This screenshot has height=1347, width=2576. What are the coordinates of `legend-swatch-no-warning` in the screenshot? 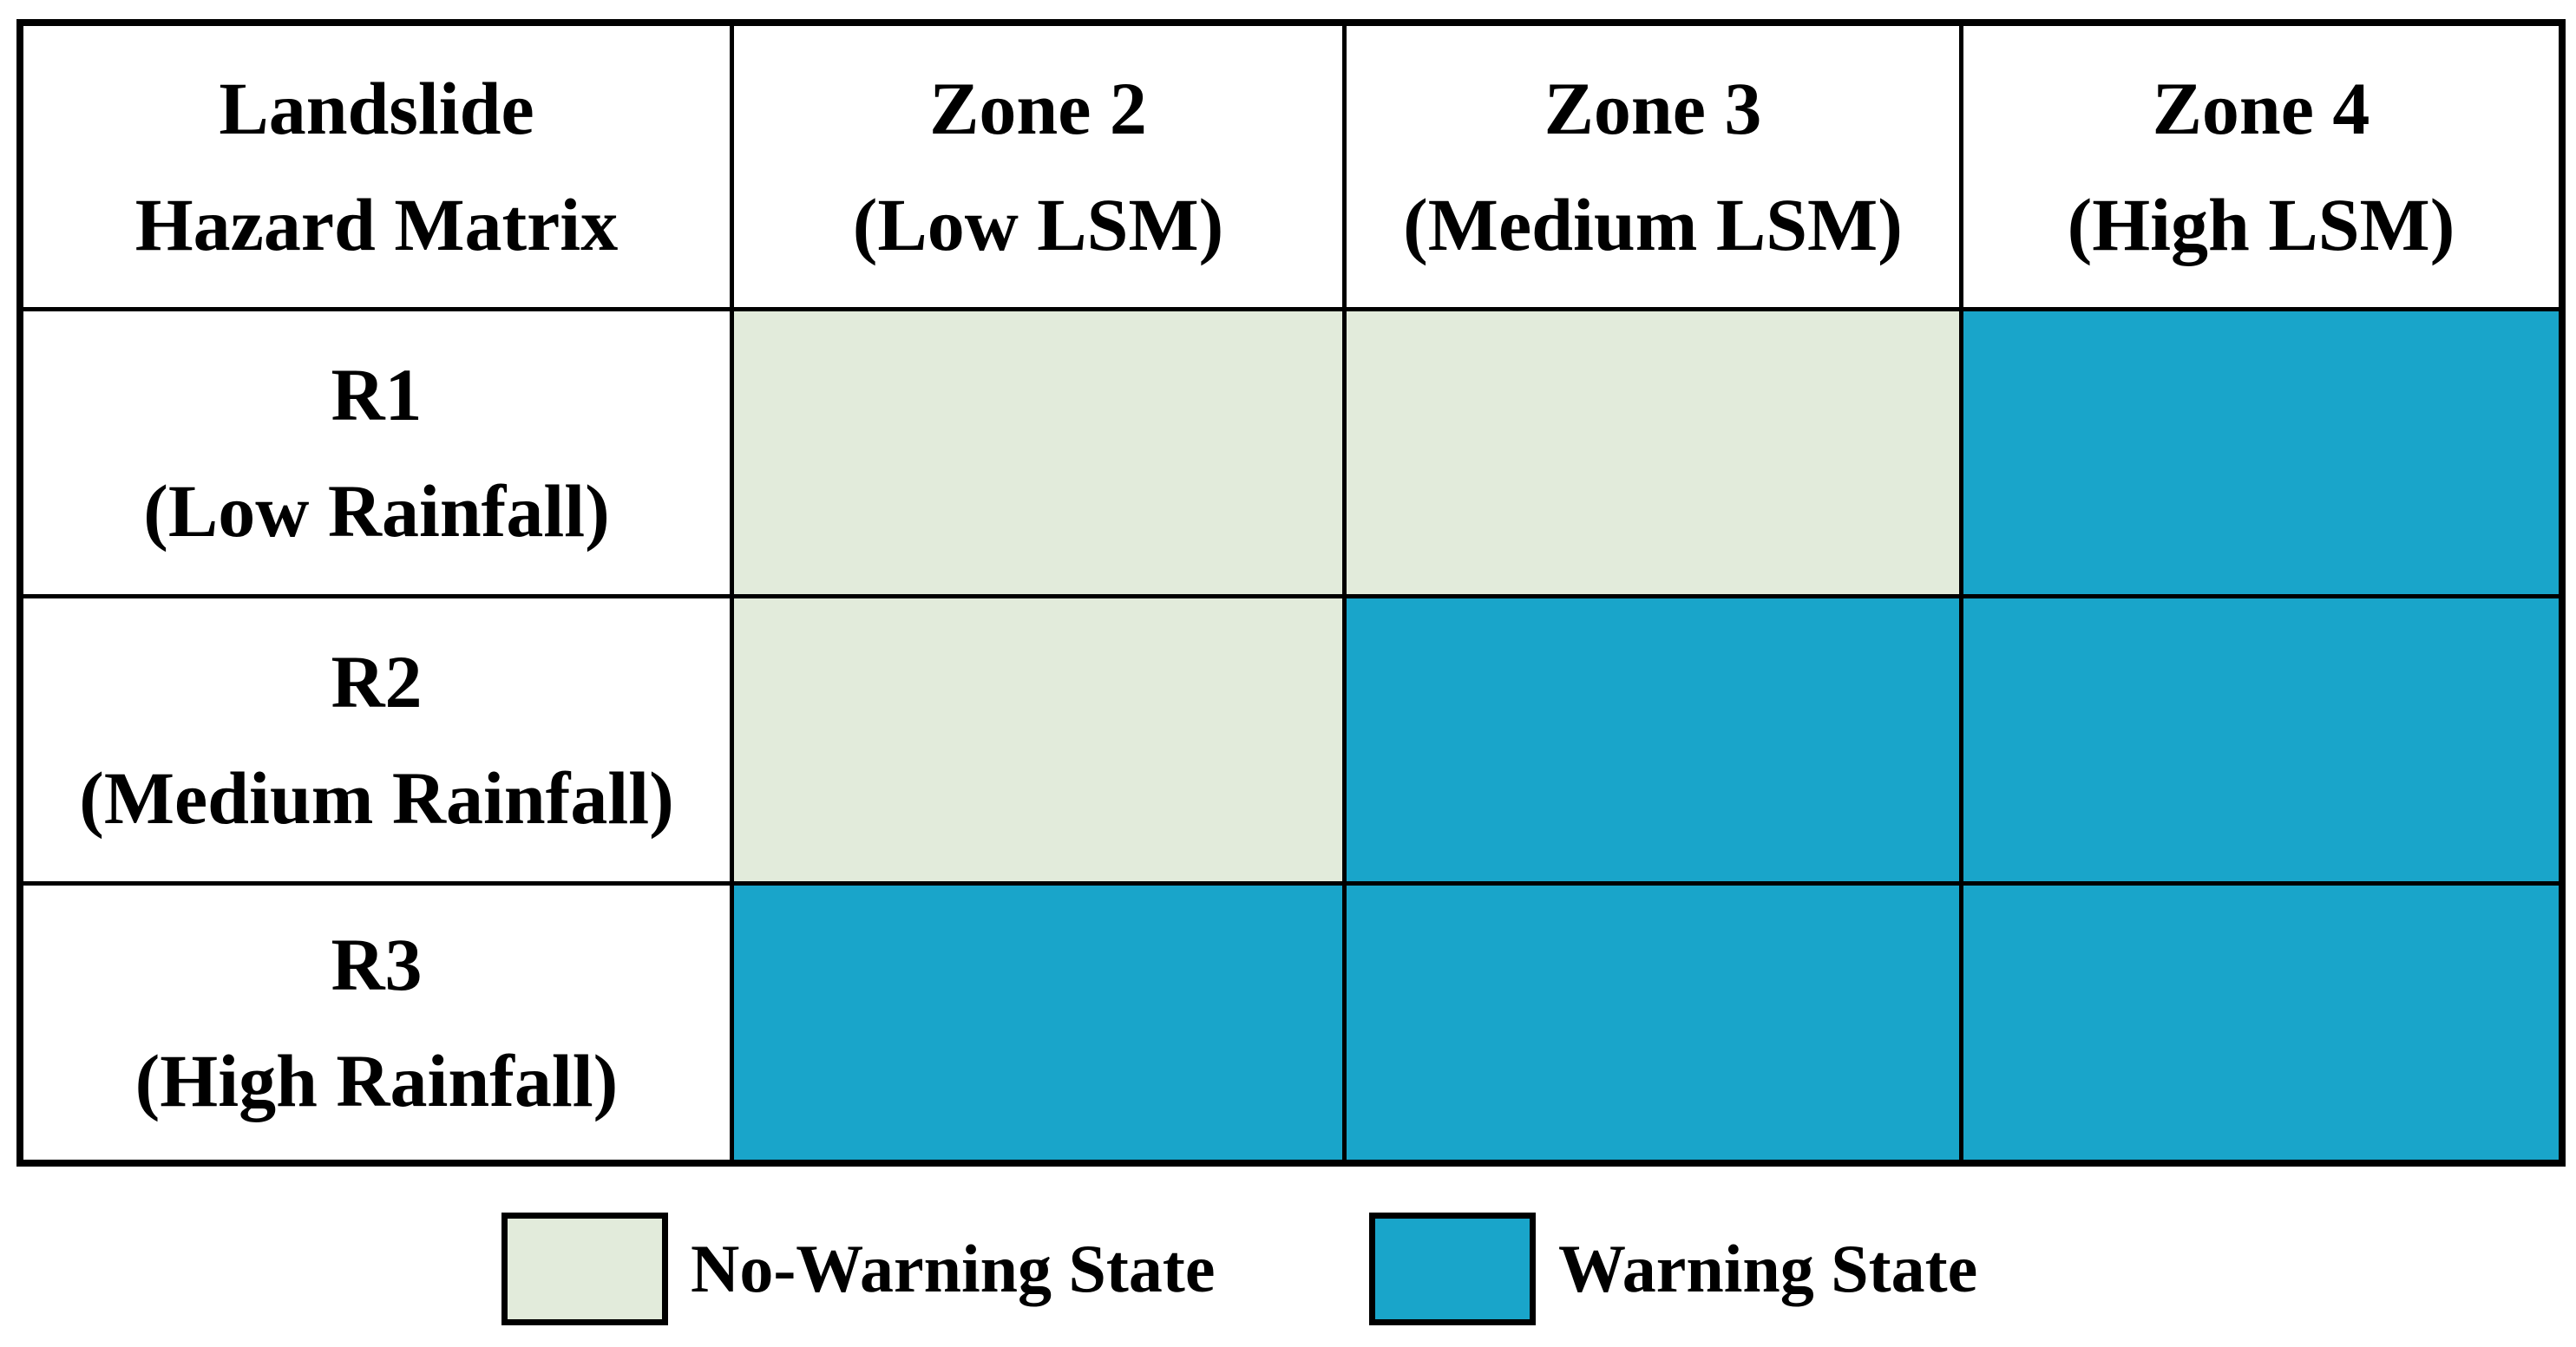 It's located at (584, 1269).